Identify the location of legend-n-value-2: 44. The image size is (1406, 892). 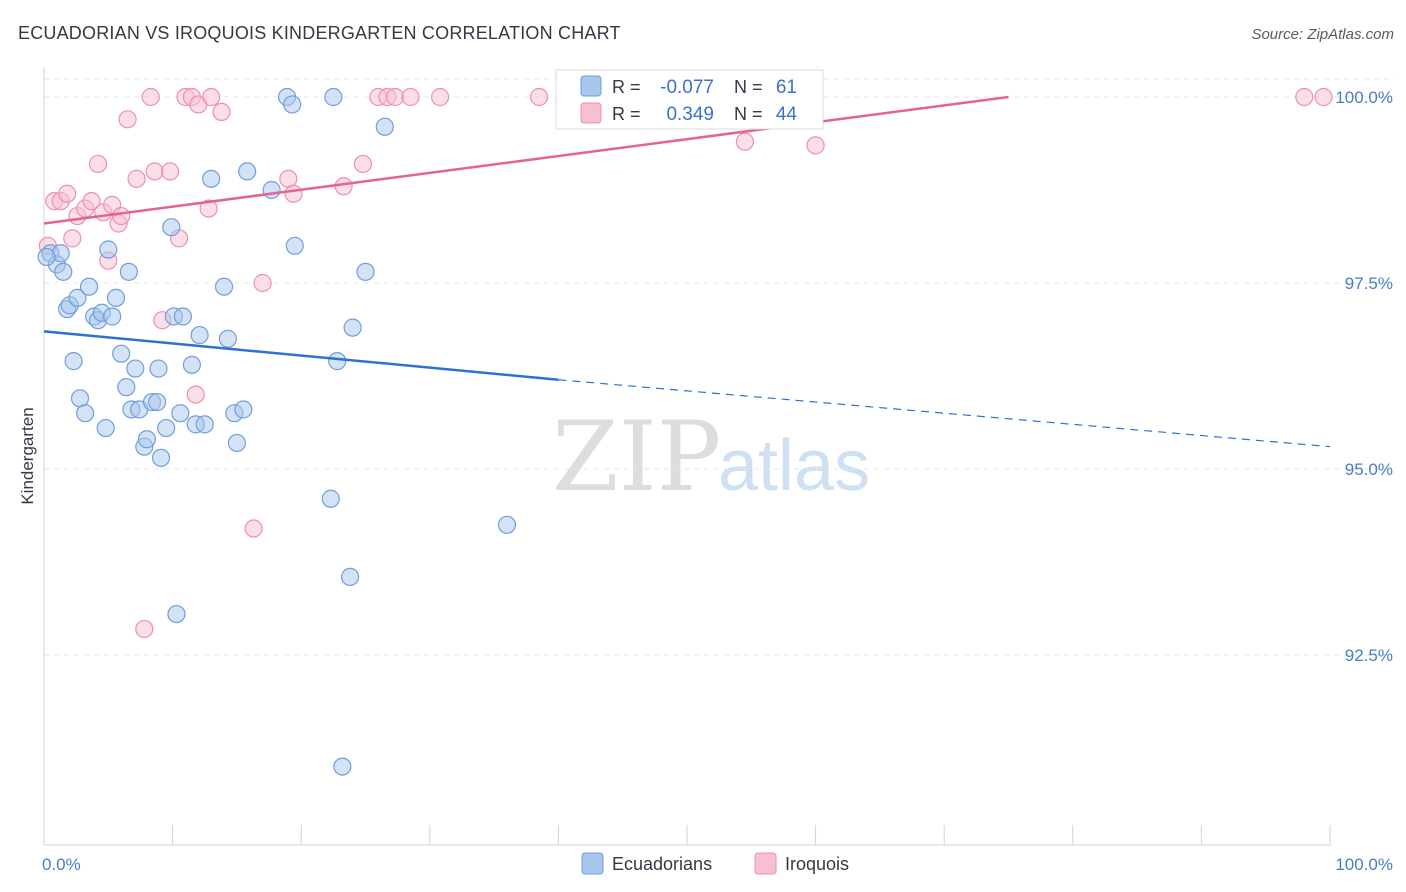
(787, 114).